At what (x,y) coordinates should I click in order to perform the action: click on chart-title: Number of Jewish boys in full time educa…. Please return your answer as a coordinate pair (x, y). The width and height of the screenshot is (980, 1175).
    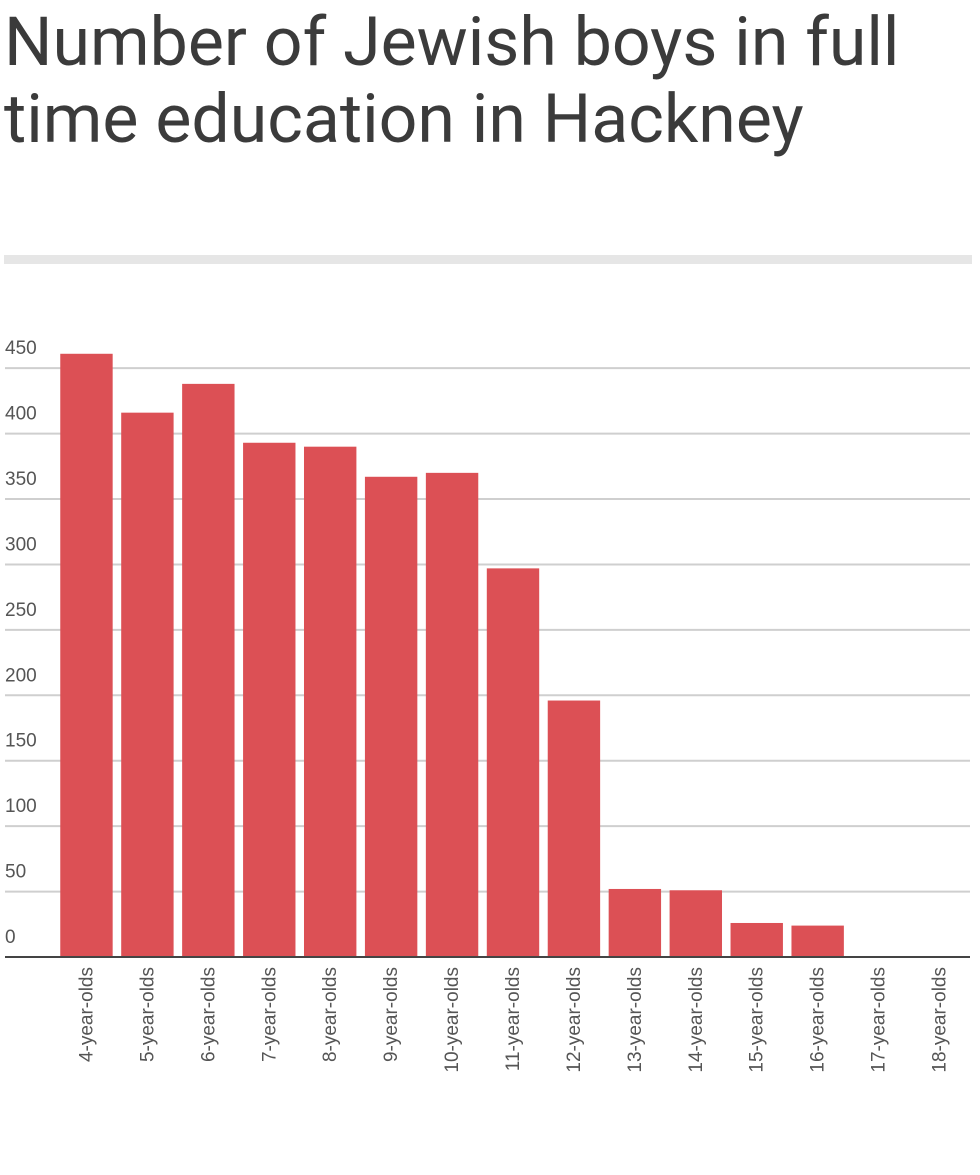
    Looking at the image, I should click on (452, 80).